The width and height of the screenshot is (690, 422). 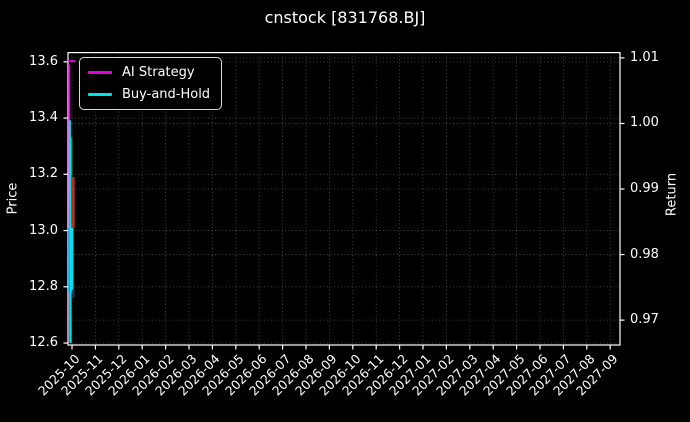 What do you see at coordinates (150, 83) in the screenshot?
I see `legend: AI Strategy Buy-and-Hold` at bounding box center [150, 83].